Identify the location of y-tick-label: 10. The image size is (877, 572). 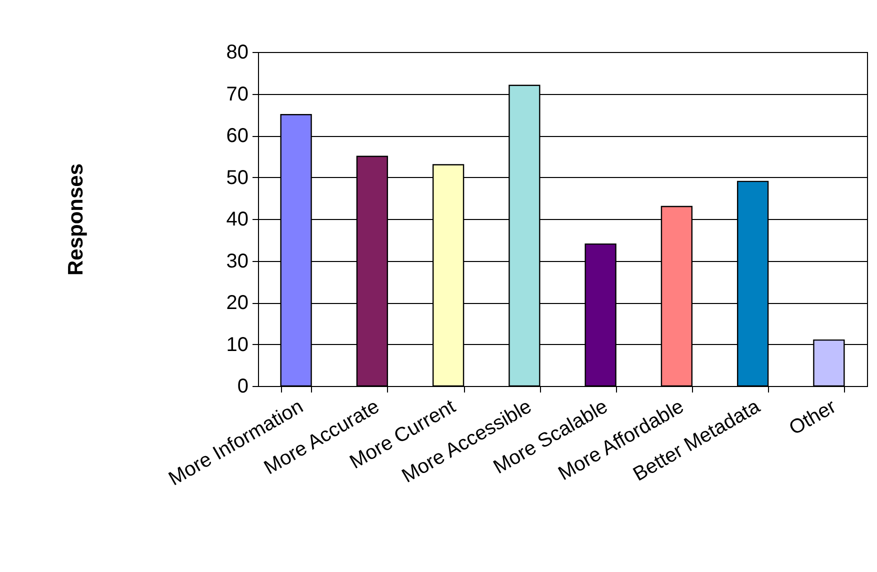
(237, 345).